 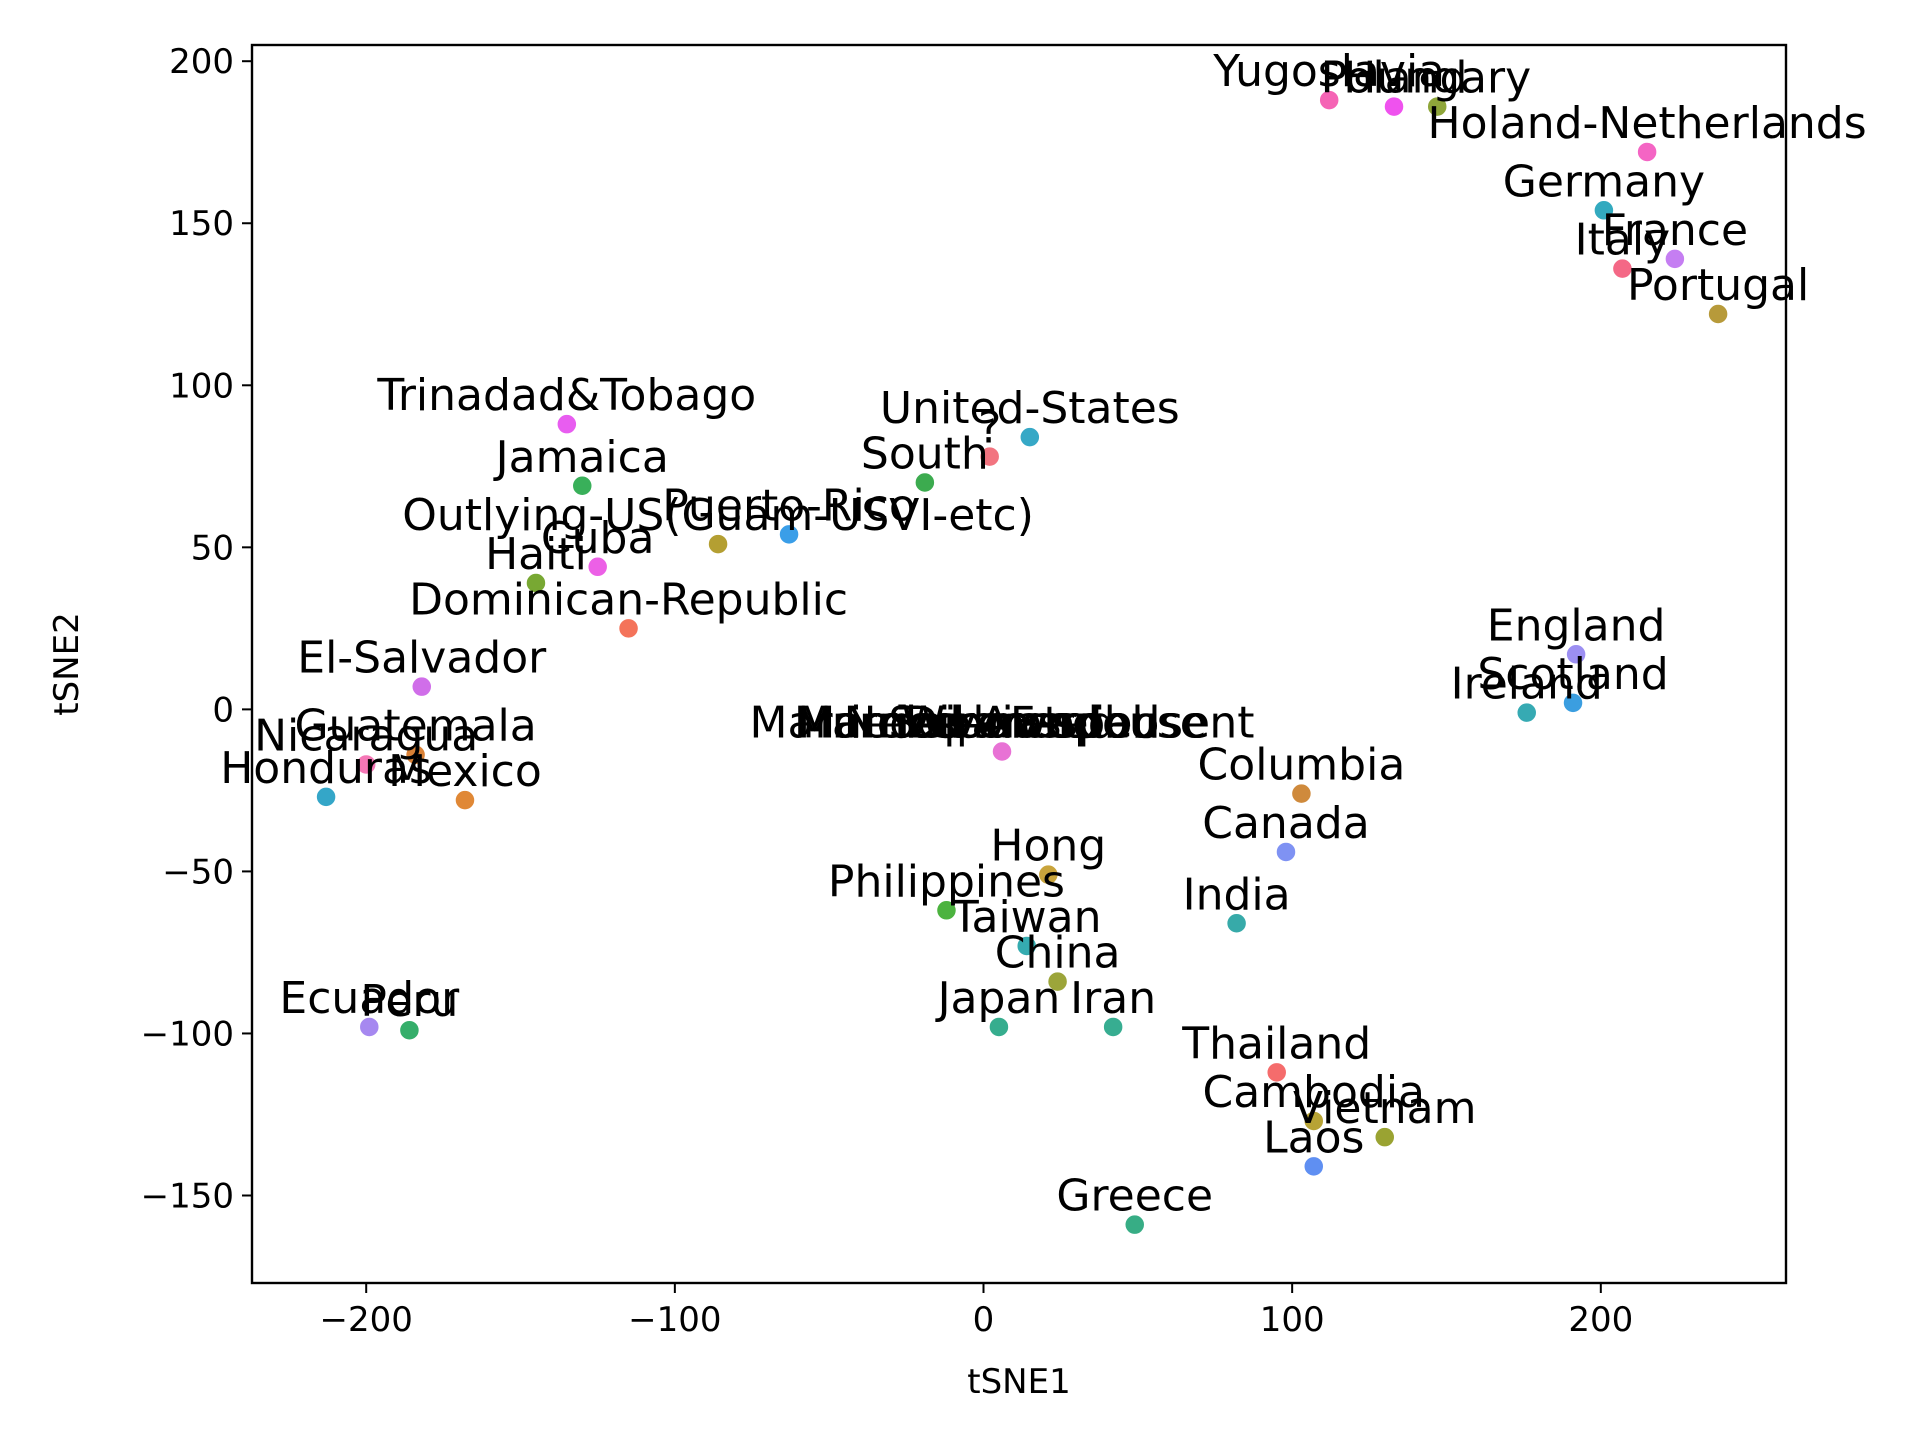 I want to click on point-label: Never-married, so click(x=1002, y=723).